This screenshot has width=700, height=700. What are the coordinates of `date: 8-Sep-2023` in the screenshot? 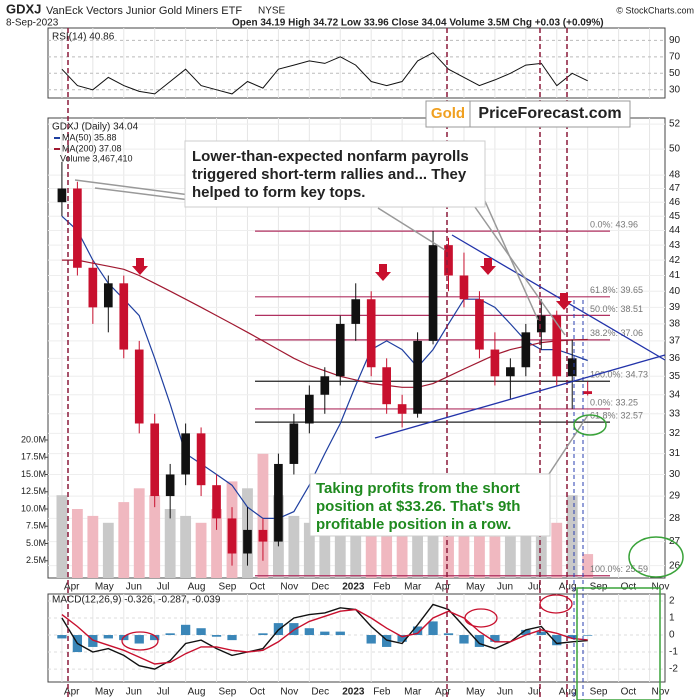 It's located at (32, 23).